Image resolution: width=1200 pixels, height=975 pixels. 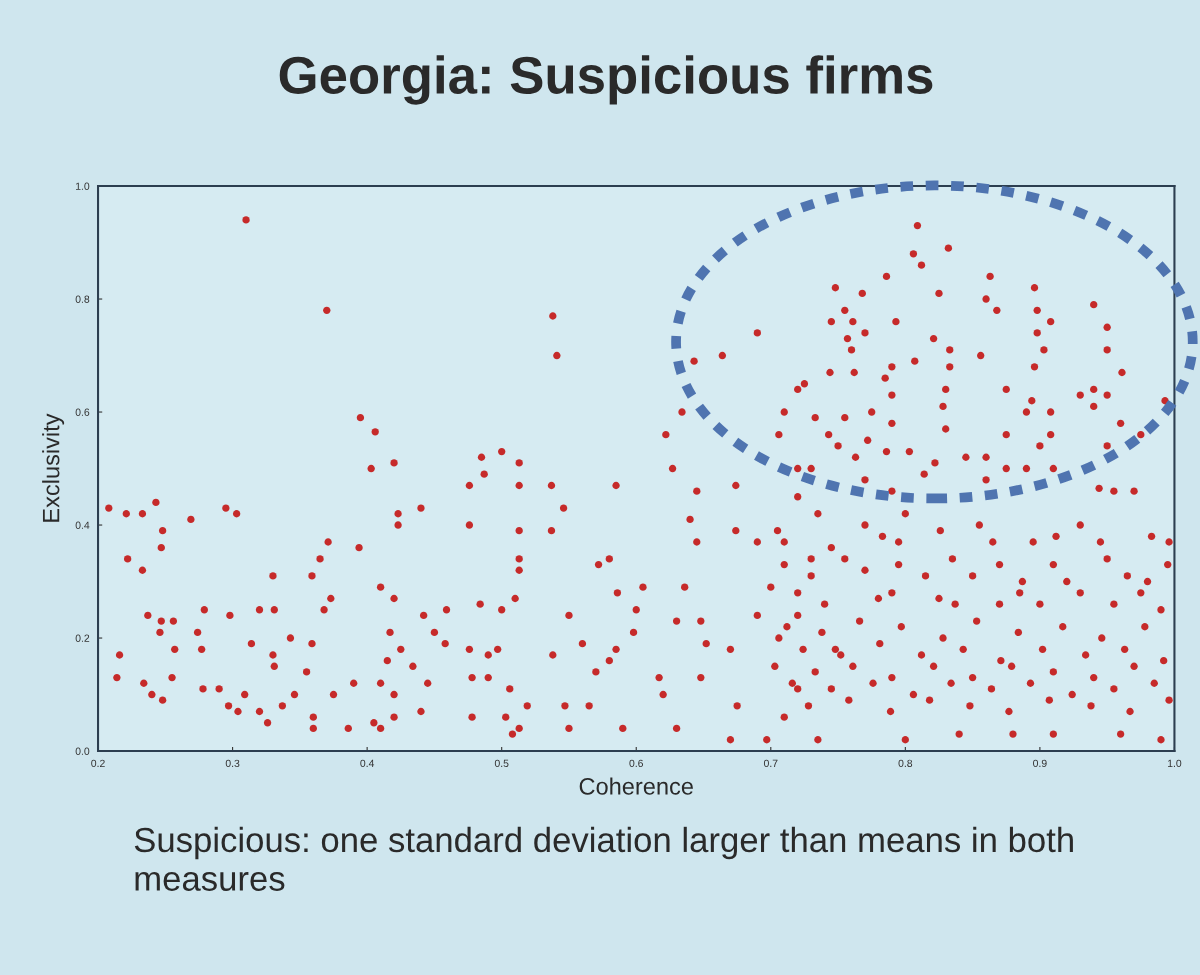 I want to click on text: Suspicious: one standard deviation larger than means in both measures, so click(x=603, y=858).